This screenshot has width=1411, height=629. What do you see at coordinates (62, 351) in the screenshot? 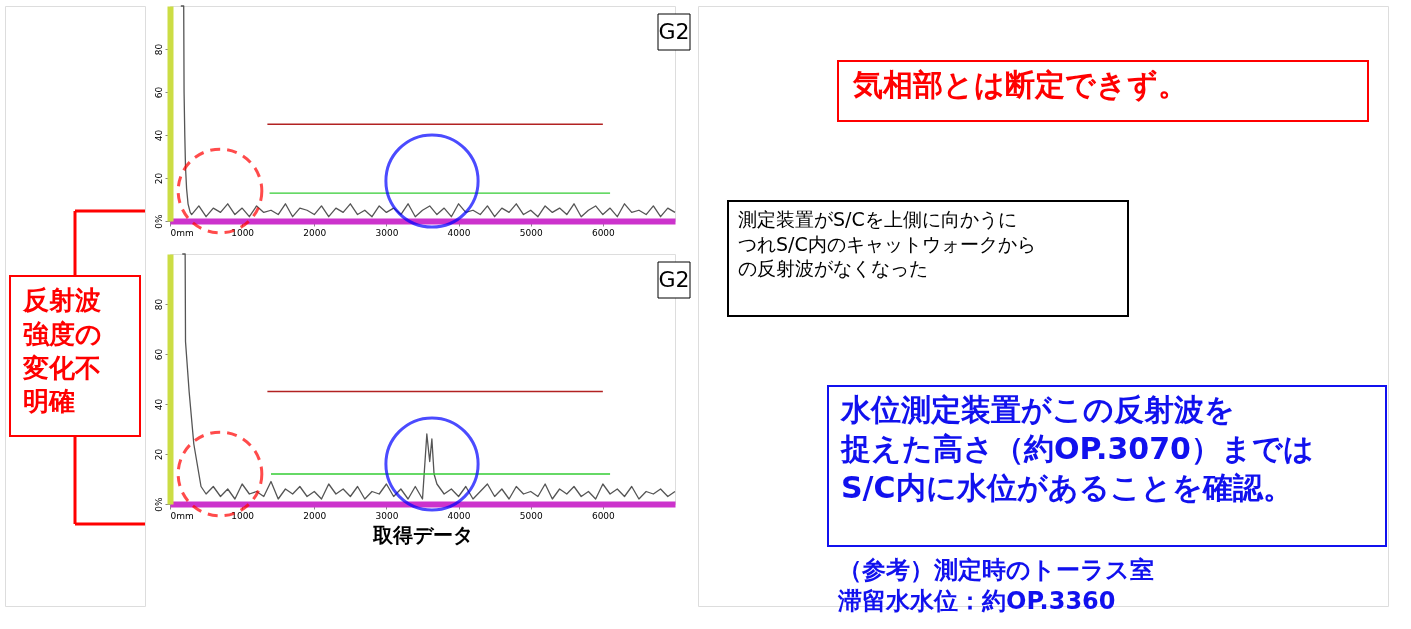
I see `text: 反射波強度の変化不明確` at bounding box center [62, 351].